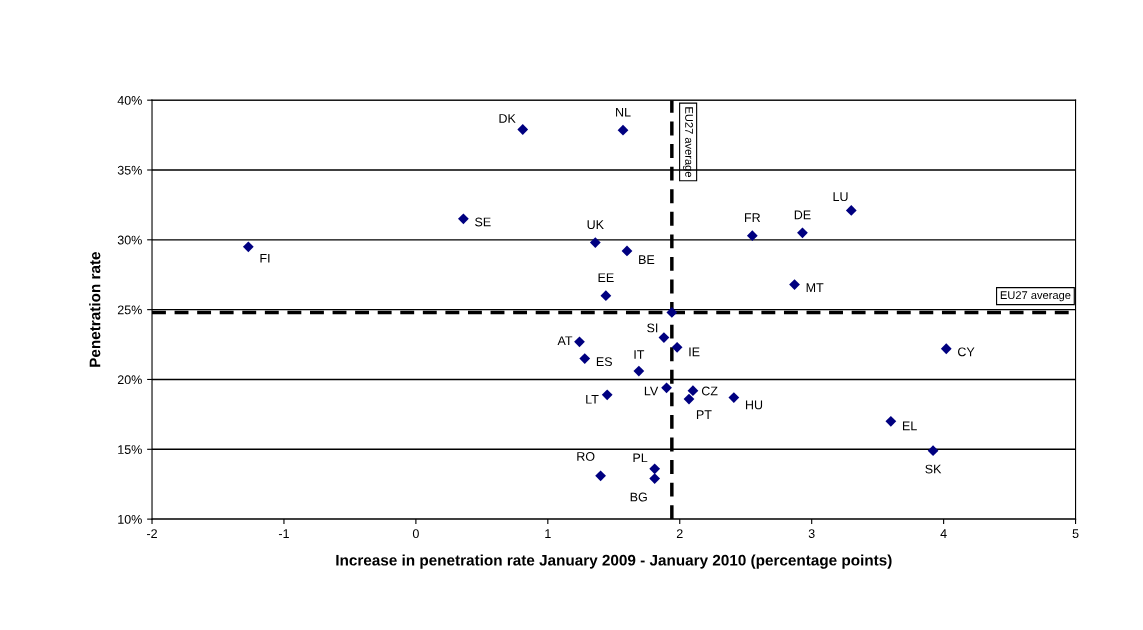 The image size is (1143, 630). What do you see at coordinates (129, 380) in the screenshot?
I see `y-tick-label: 20%` at bounding box center [129, 380].